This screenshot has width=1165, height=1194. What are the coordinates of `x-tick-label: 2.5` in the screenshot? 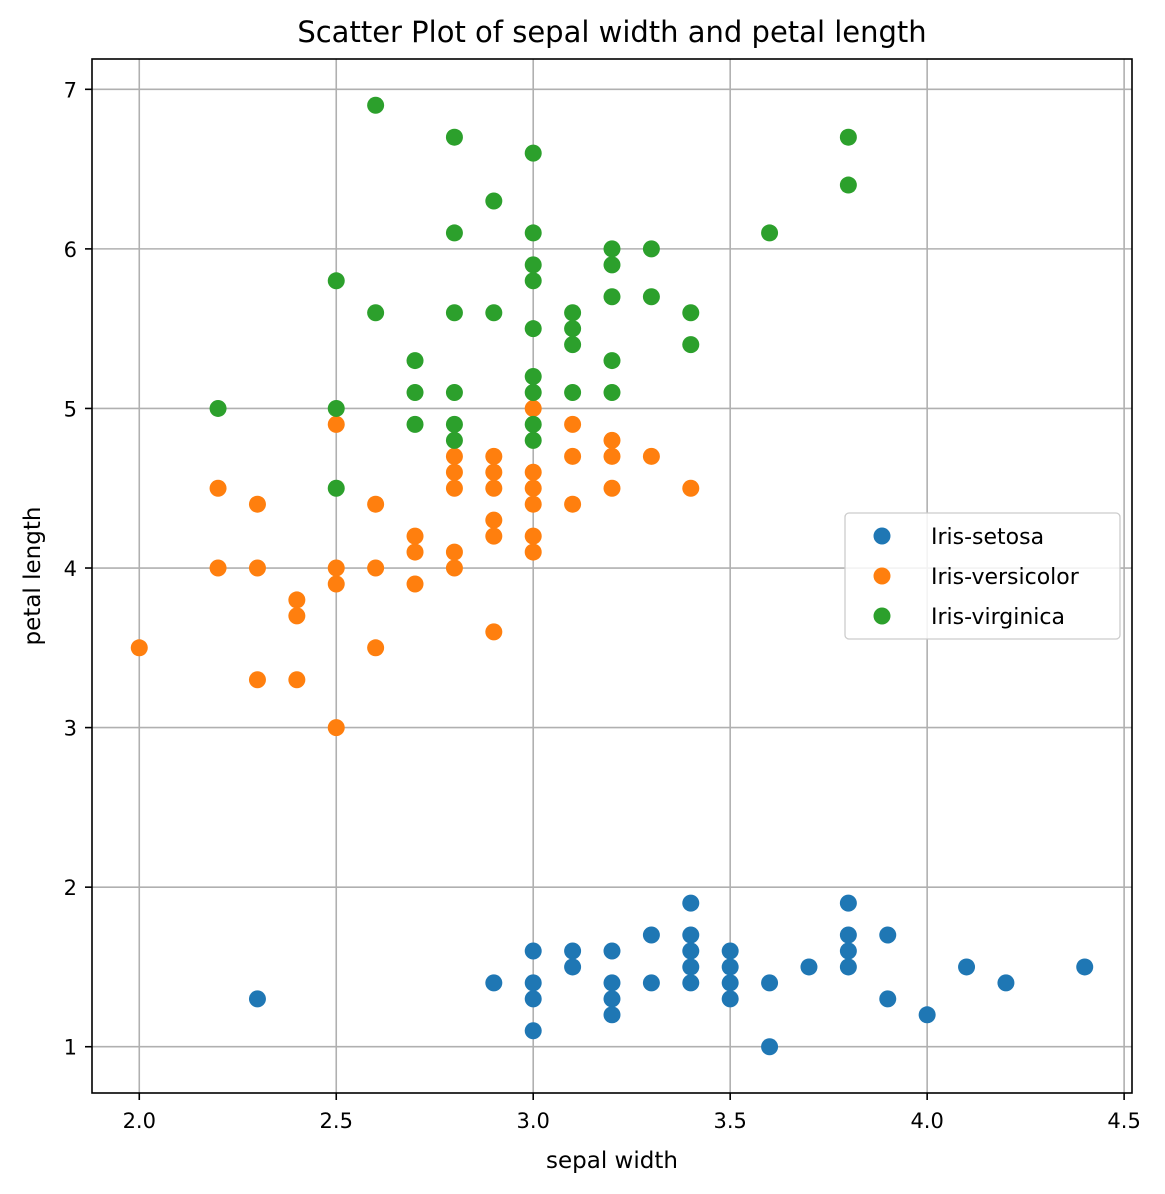 It's located at (336, 1121).